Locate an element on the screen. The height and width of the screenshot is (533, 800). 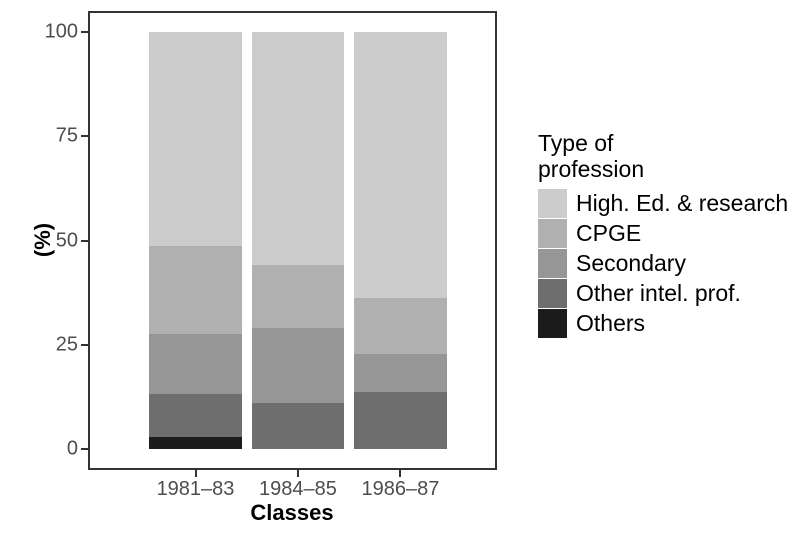
legend-entry-label: CPGE is located at coordinates (609, 233).